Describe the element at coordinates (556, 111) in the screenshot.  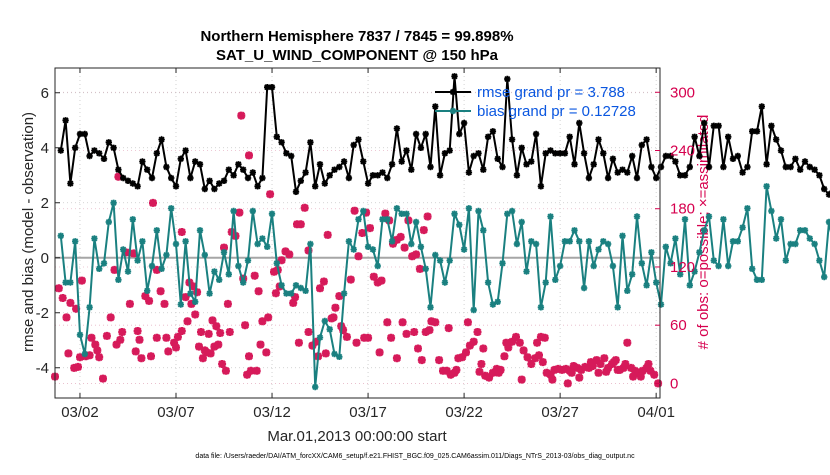
I see `legend-label: bias grand pr = 0.12728` at that location.